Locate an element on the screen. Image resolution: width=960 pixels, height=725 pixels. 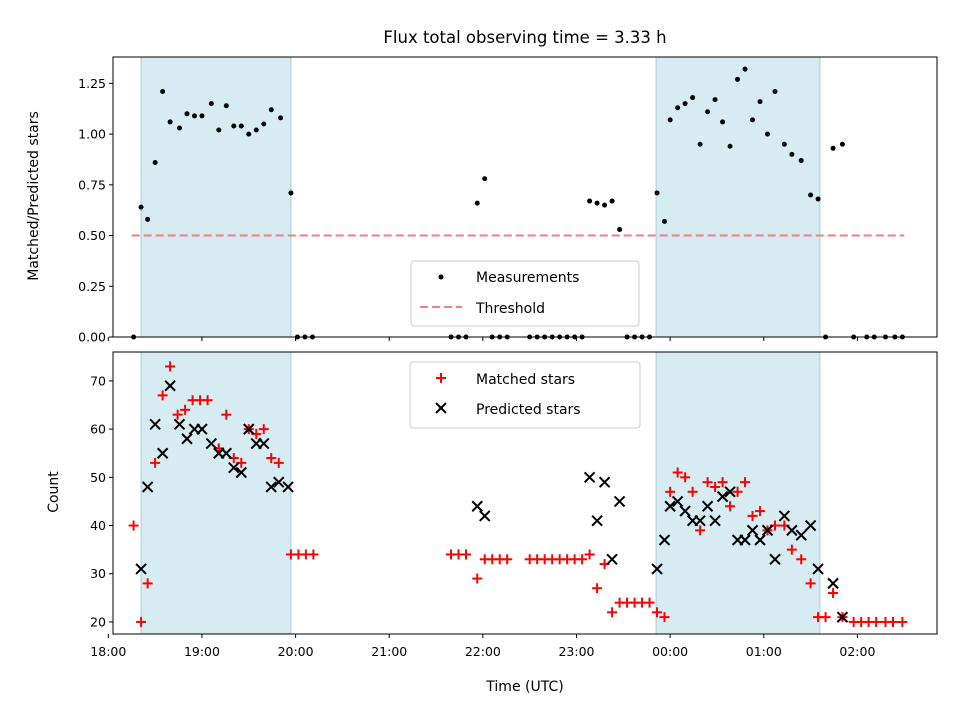
bottom-legend: Matched stars Predicted stars is located at coordinates (525, 395).